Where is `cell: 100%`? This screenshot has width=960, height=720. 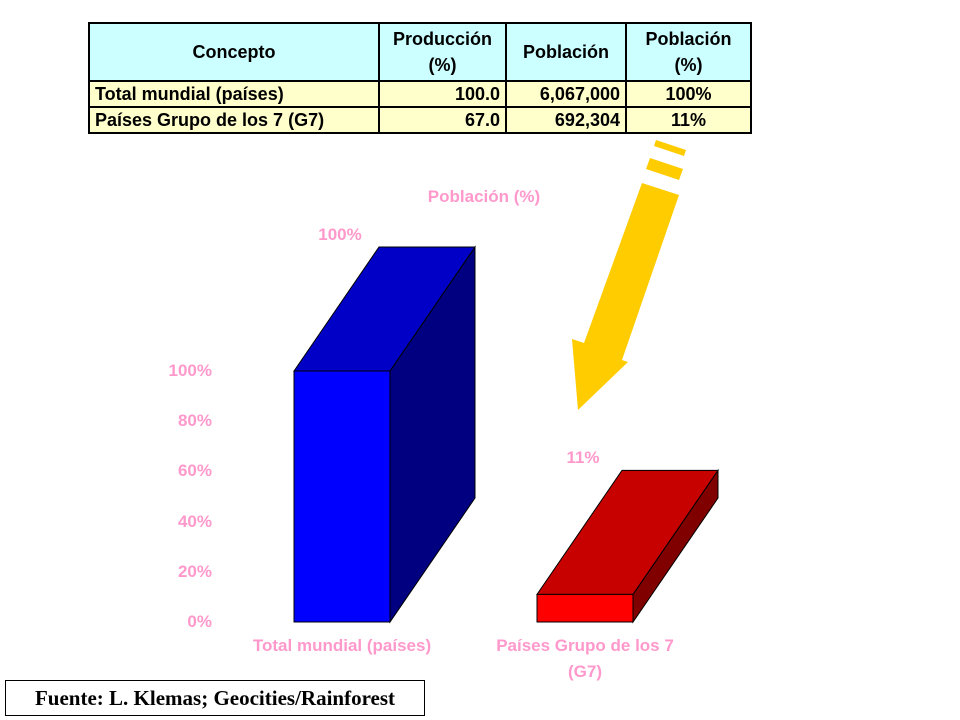 cell: 100% is located at coordinates (688, 94).